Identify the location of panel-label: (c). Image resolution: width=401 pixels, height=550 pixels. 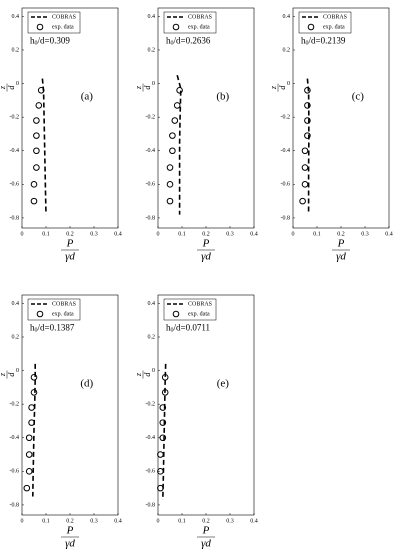
(358, 97).